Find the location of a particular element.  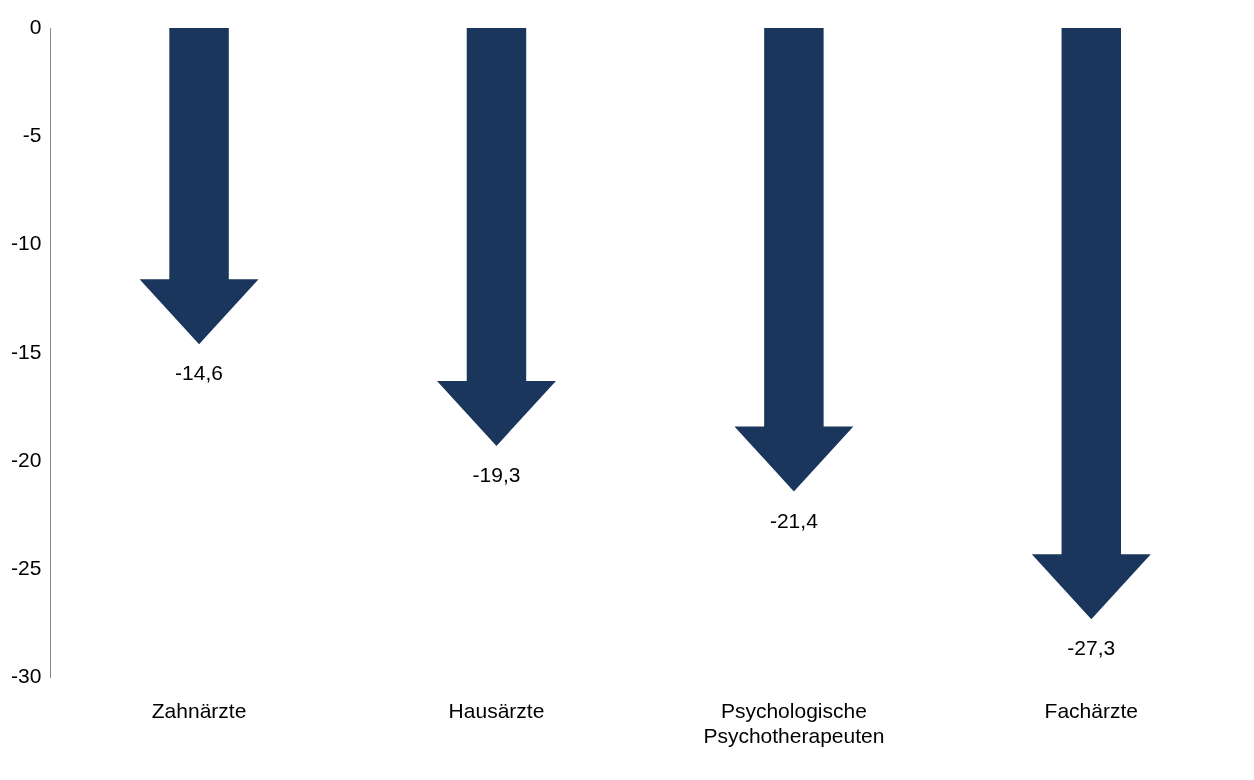

y-tick-label: -20 is located at coordinates (26, 459).